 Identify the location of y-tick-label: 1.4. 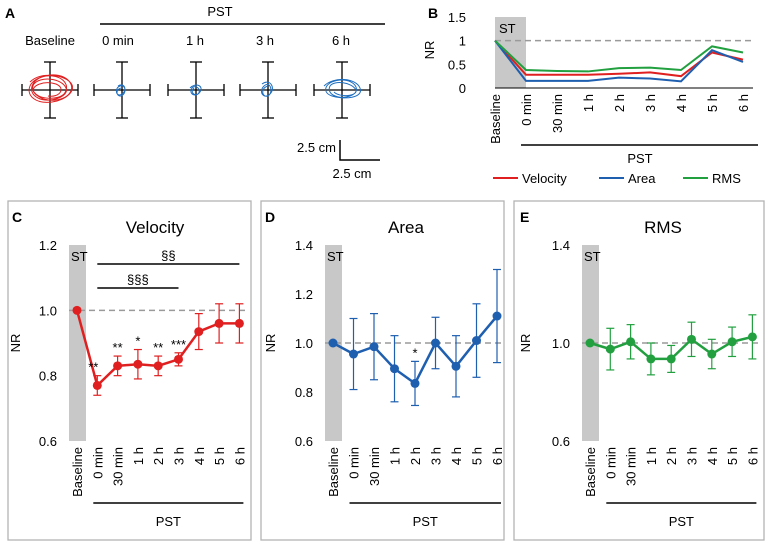
(561, 245).